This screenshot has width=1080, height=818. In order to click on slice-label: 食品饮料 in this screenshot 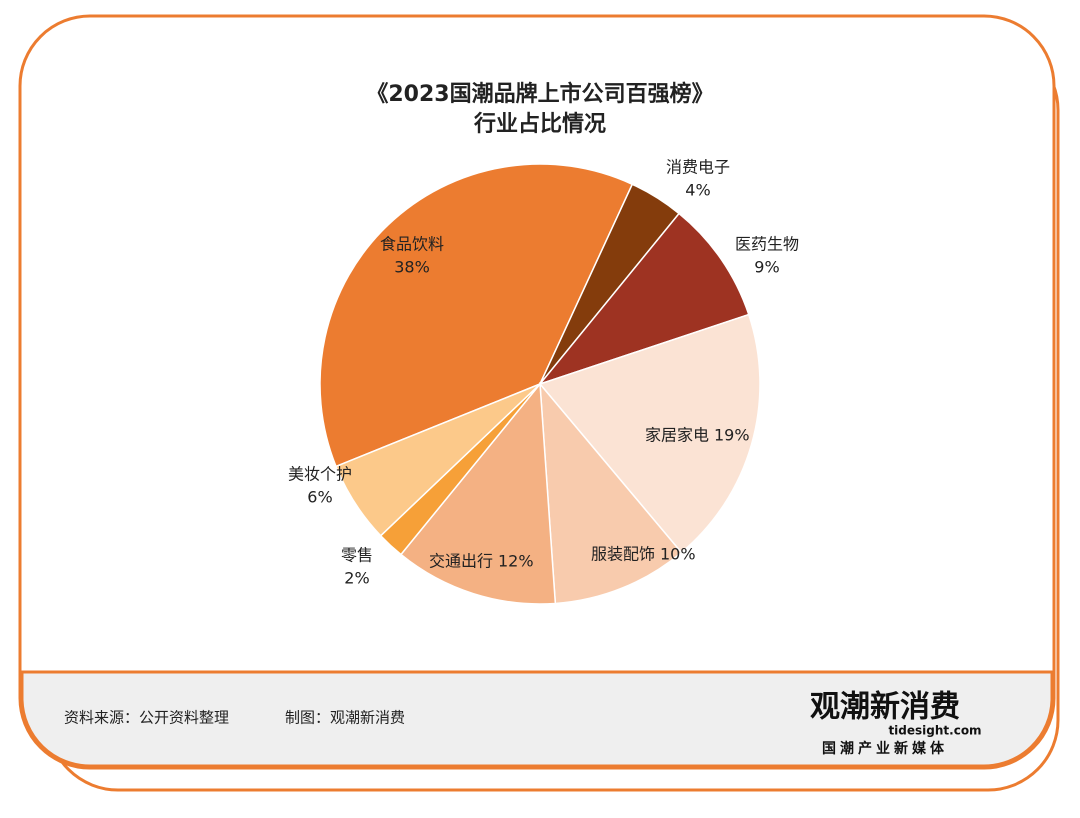, I will do `click(412, 244)`.